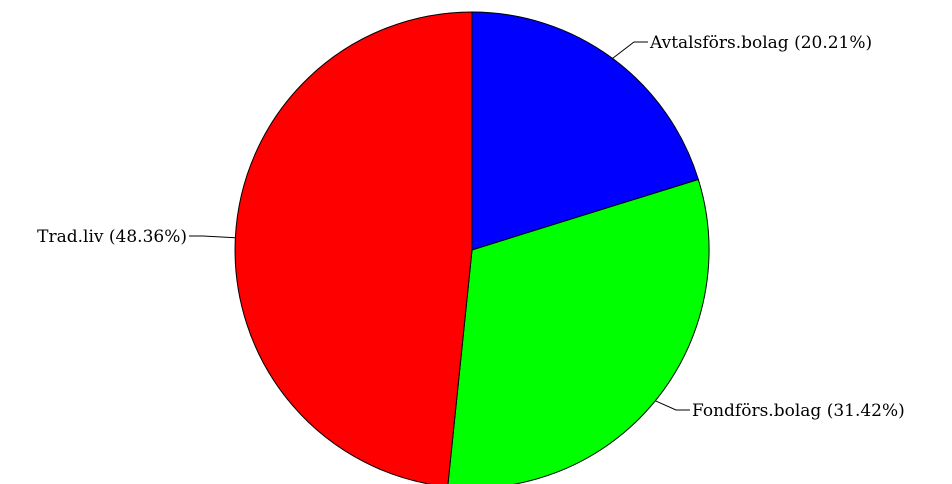  Describe the element at coordinates (798, 411) in the screenshot. I see `slice-label-1: Fondförs.bolag (31.42%)` at that location.